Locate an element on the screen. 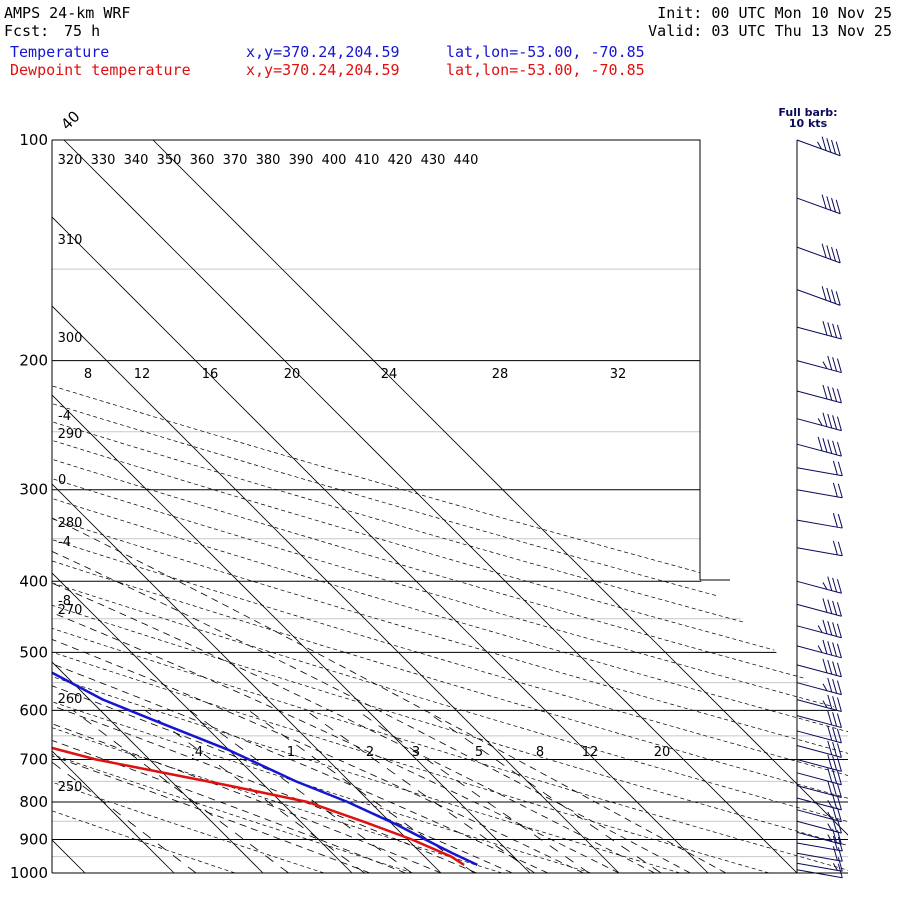  theta-label-300: 300 is located at coordinates (70, 338).